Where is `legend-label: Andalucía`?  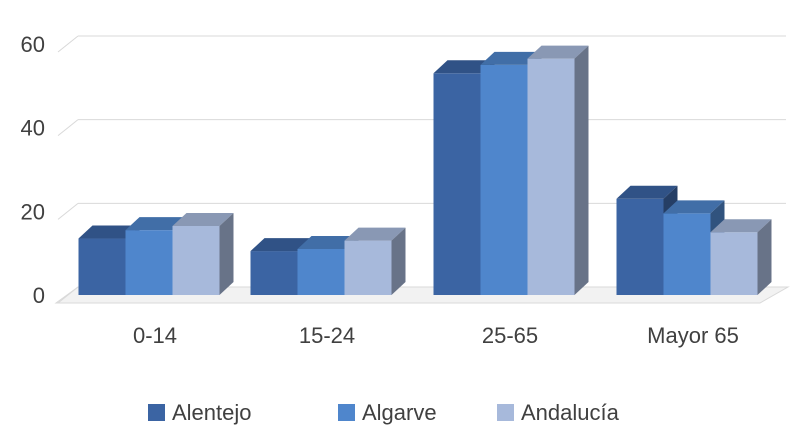
legend-label: Andalucía is located at coordinates (570, 412).